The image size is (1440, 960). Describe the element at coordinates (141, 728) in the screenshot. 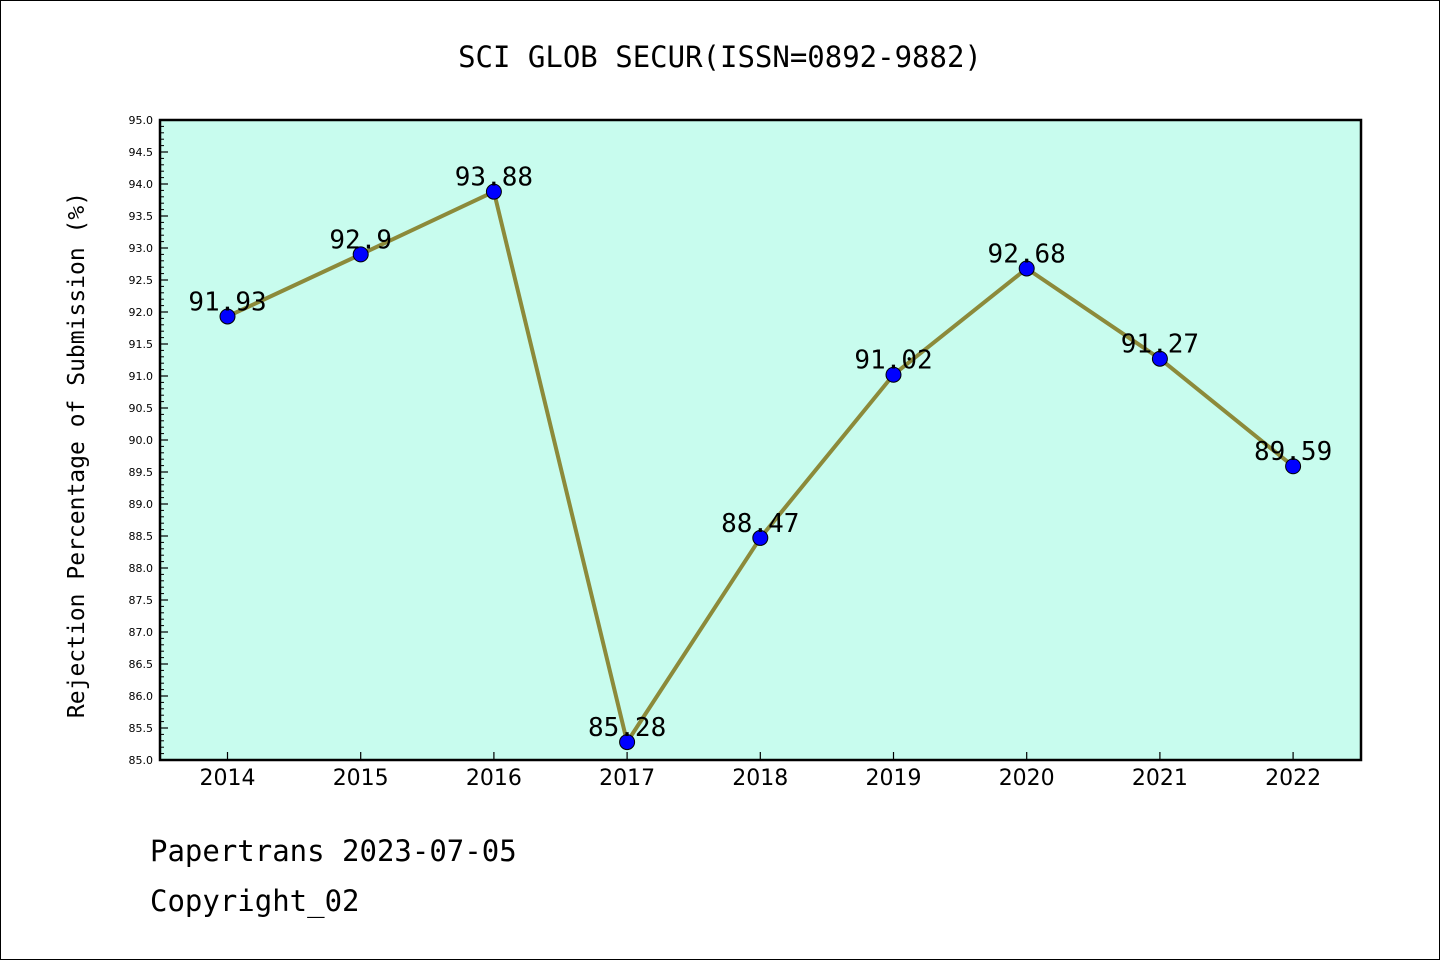

I see `y-tick-label: 85.5` at that location.